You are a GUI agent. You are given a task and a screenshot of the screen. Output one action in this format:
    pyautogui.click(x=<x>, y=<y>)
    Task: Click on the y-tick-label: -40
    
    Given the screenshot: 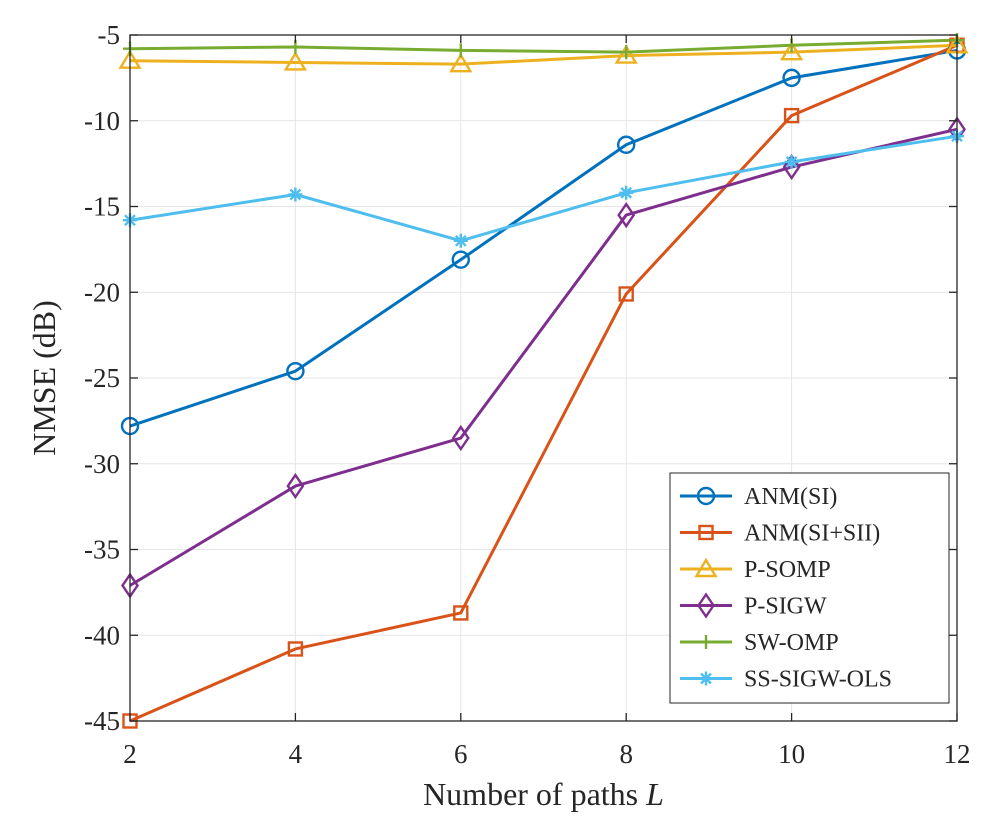 What is the action you would take?
    pyautogui.click(x=102, y=635)
    